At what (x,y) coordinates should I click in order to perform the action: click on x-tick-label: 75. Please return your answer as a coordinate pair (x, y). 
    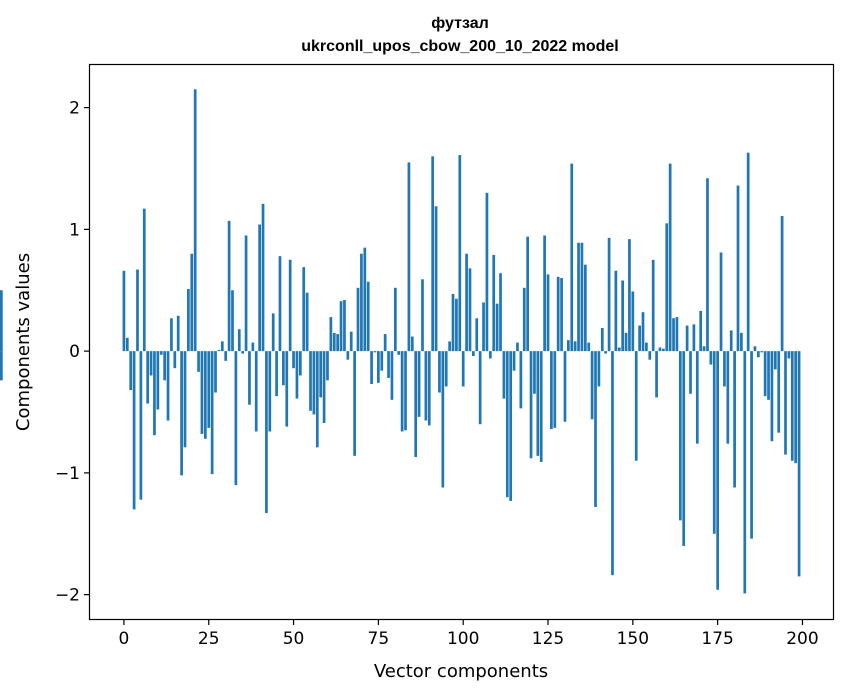
    Looking at the image, I should click on (379, 639).